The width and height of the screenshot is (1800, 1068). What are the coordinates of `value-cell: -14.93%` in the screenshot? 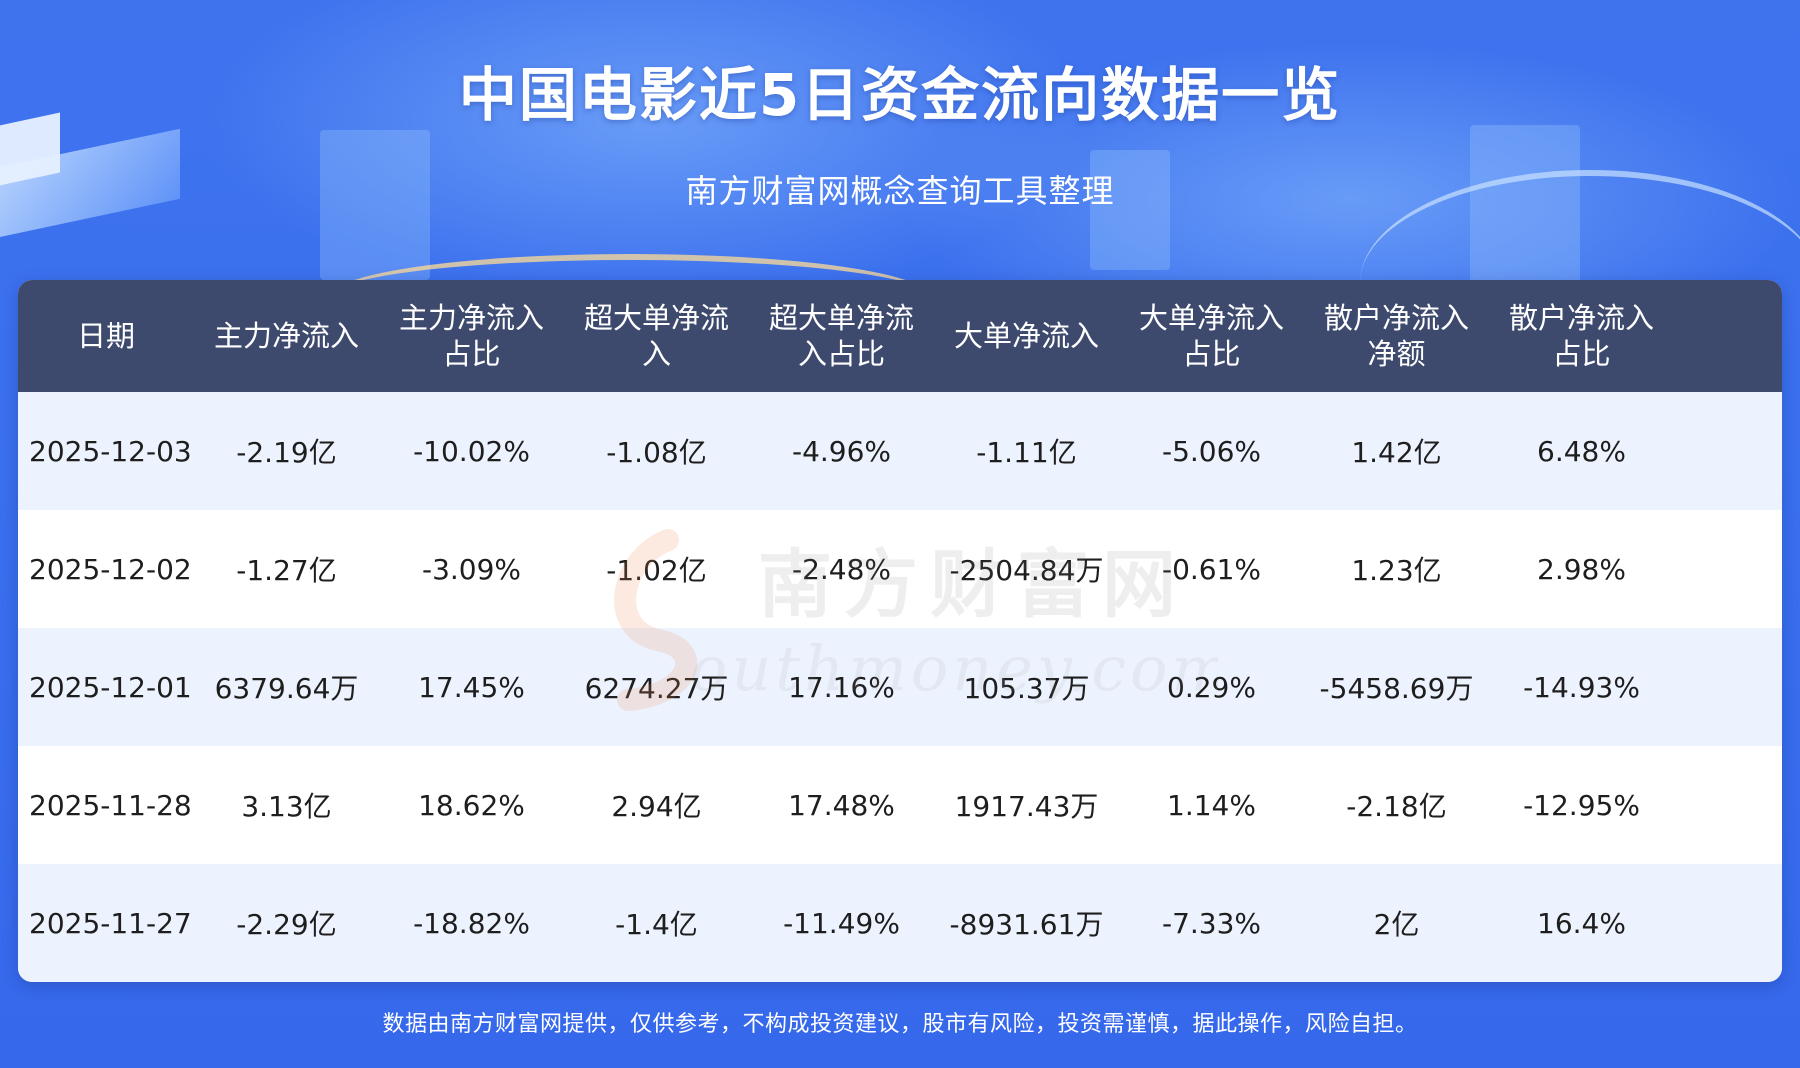 It's located at (1581, 687).